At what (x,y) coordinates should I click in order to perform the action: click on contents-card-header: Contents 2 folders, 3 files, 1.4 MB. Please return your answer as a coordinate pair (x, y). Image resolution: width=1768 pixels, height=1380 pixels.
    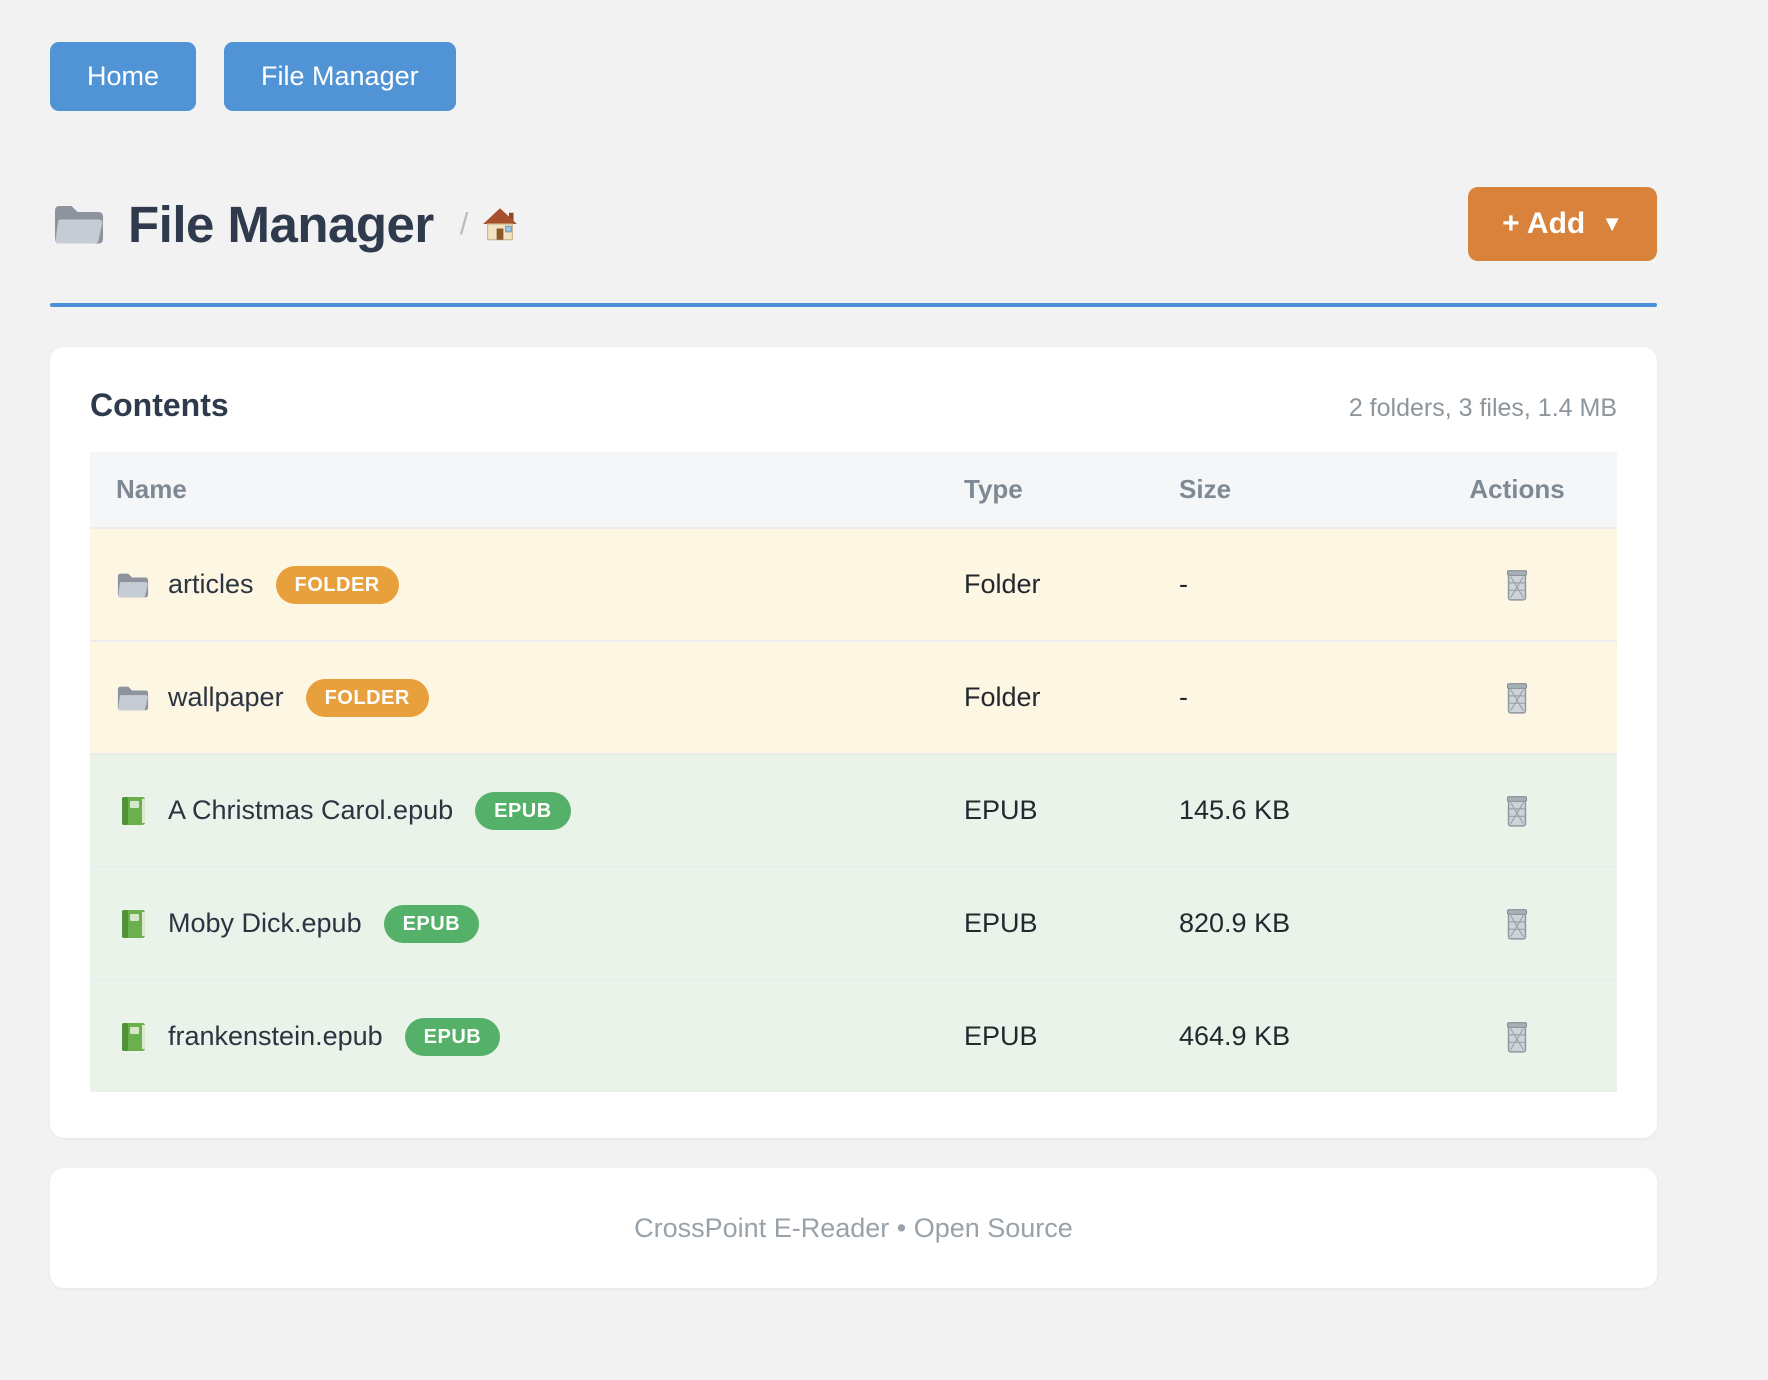
    Looking at the image, I should click on (853, 405).